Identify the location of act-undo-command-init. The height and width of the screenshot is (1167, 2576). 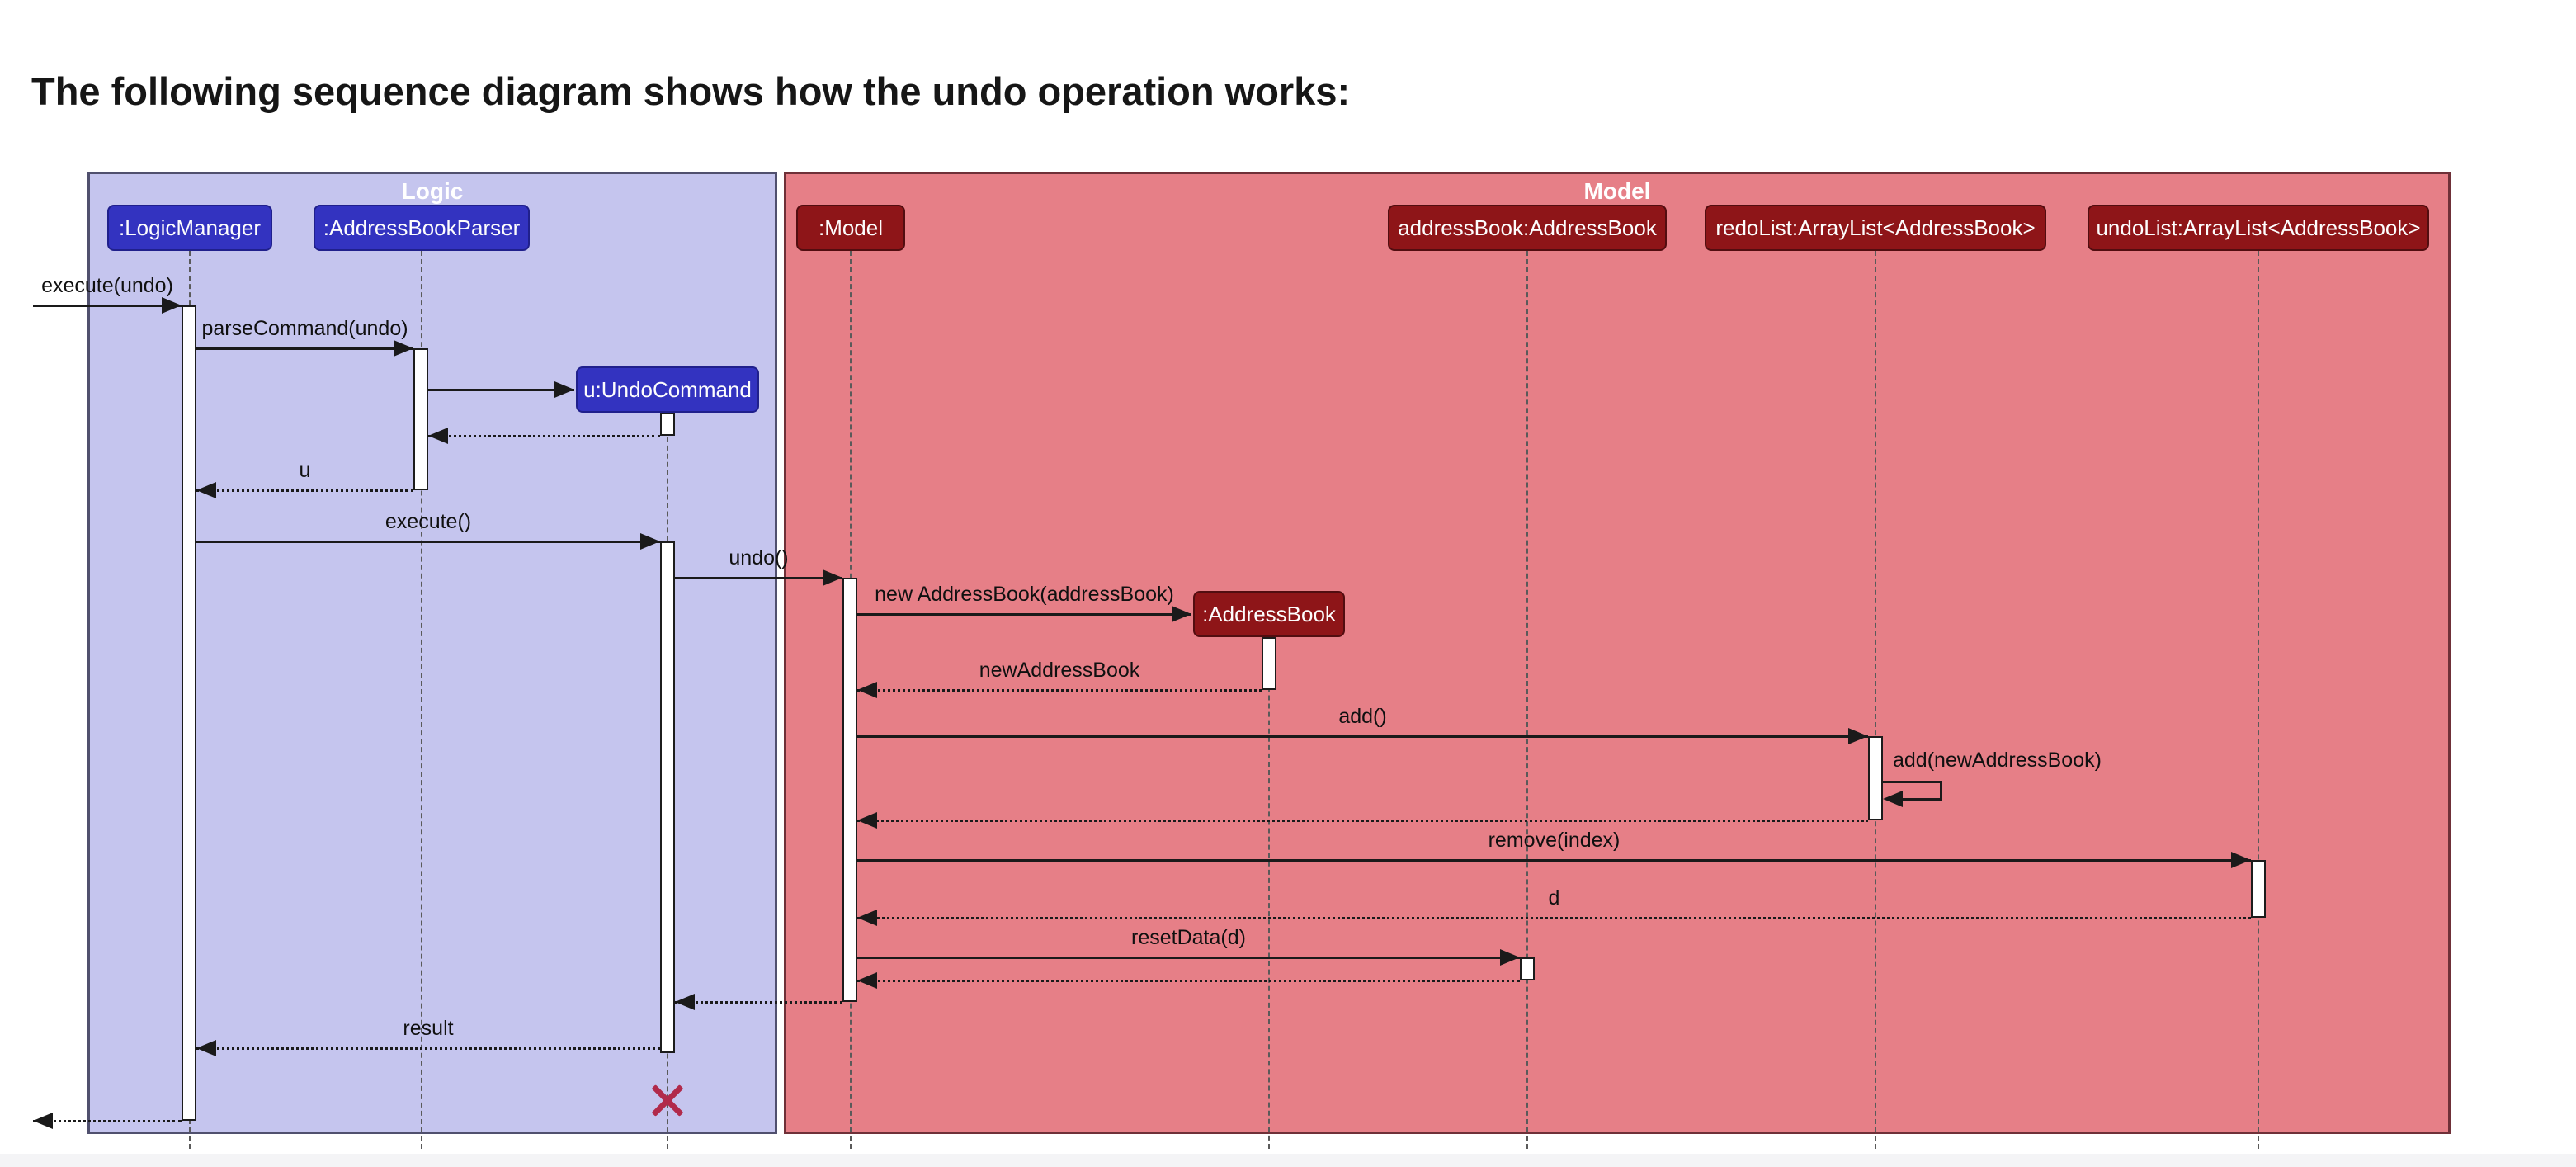
(667, 424).